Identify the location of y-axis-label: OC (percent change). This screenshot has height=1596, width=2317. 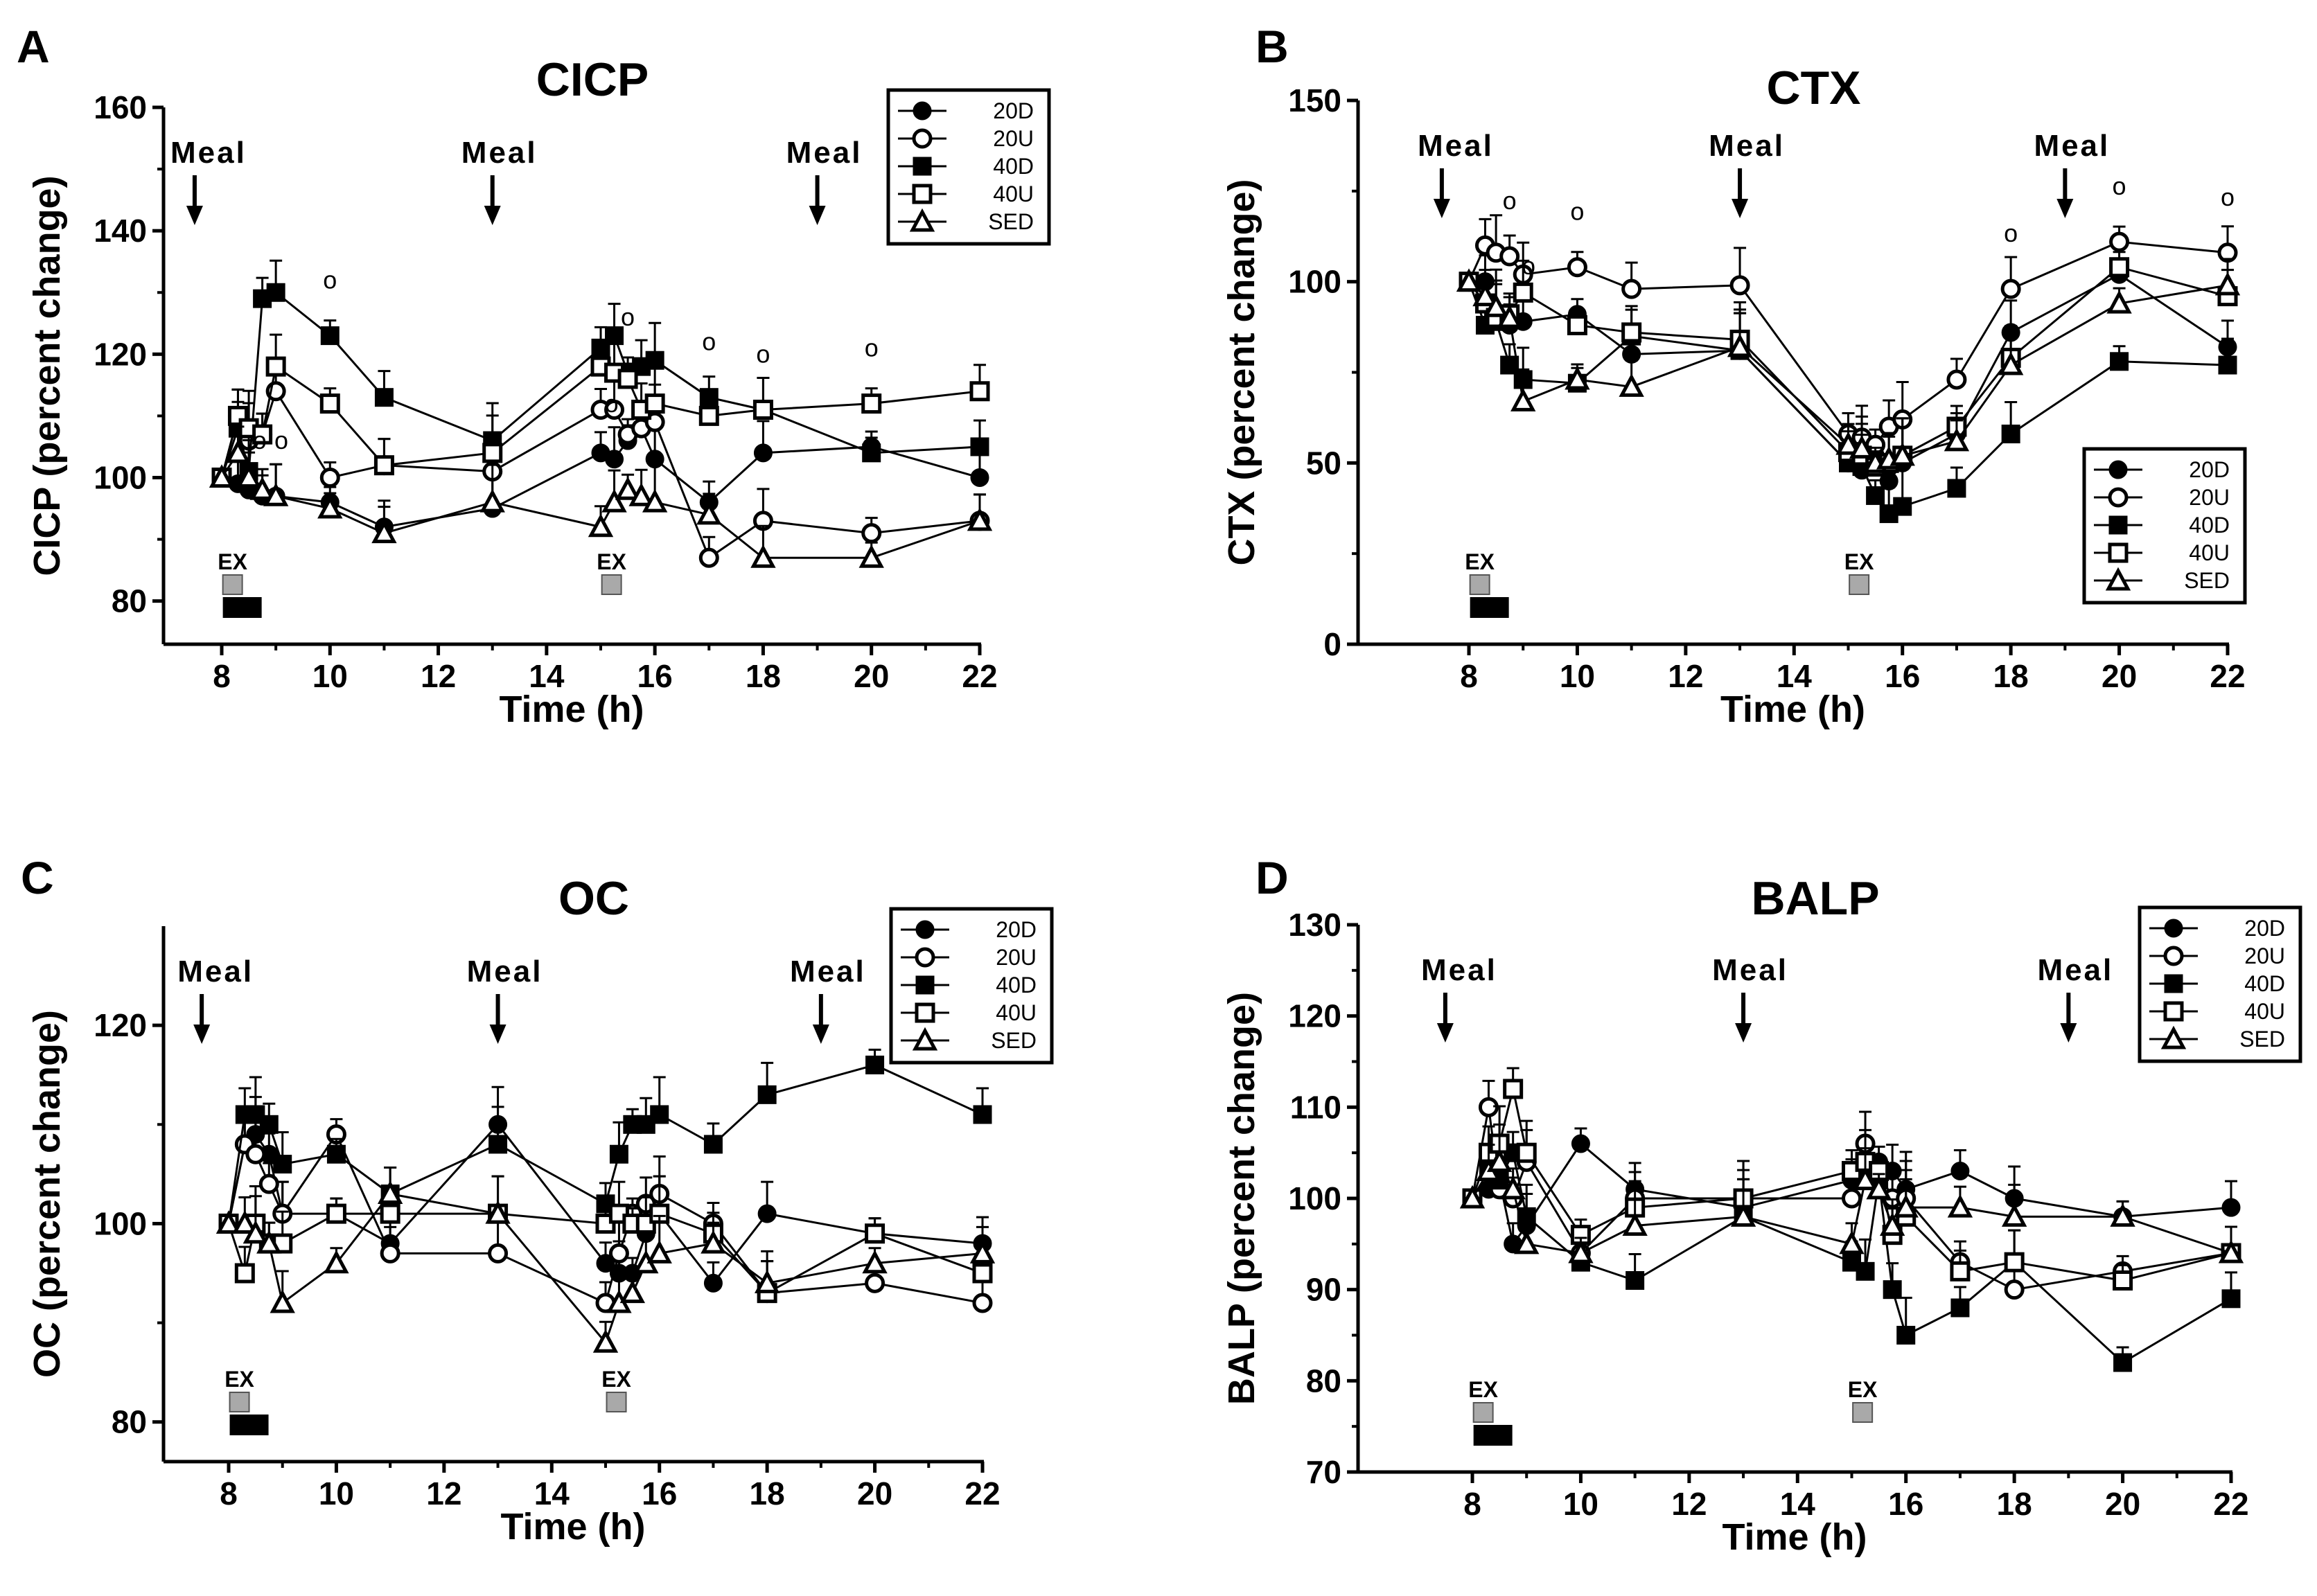
(47, 1194).